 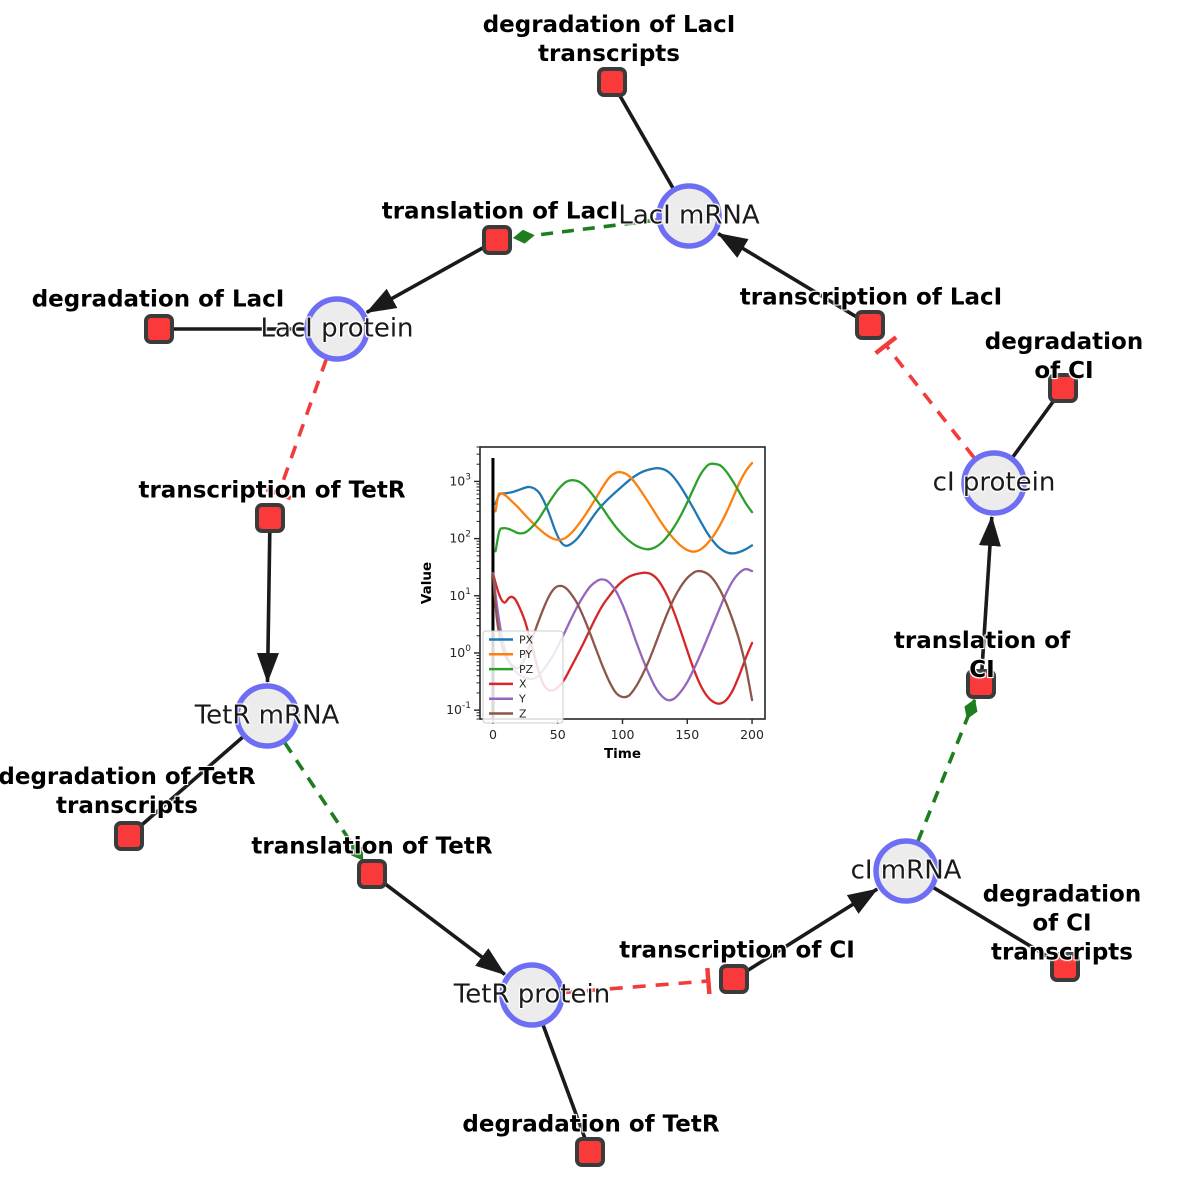 What do you see at coordinates (689, 216) in the screenshot?
I see `species-node-lacI_mRNA` at bounding box center [689, 216].